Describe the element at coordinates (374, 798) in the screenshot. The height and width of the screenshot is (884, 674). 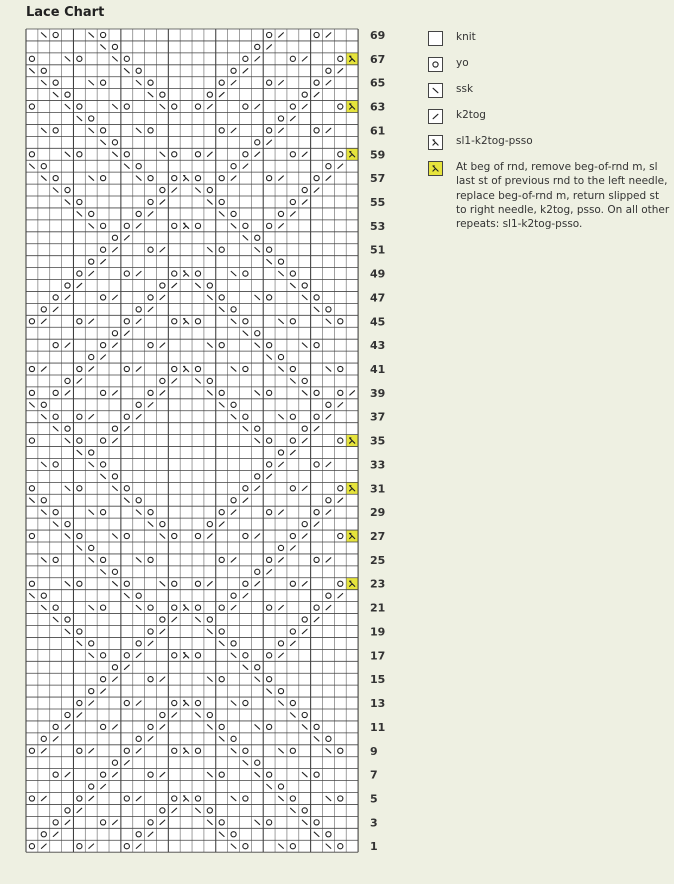
I see `row-number-label: 5` at that location.